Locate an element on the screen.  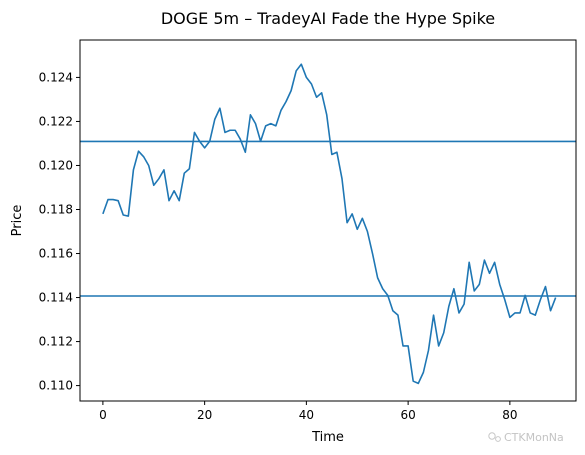
y-tick-label: 0.124 is located at coordinates (56, 77).